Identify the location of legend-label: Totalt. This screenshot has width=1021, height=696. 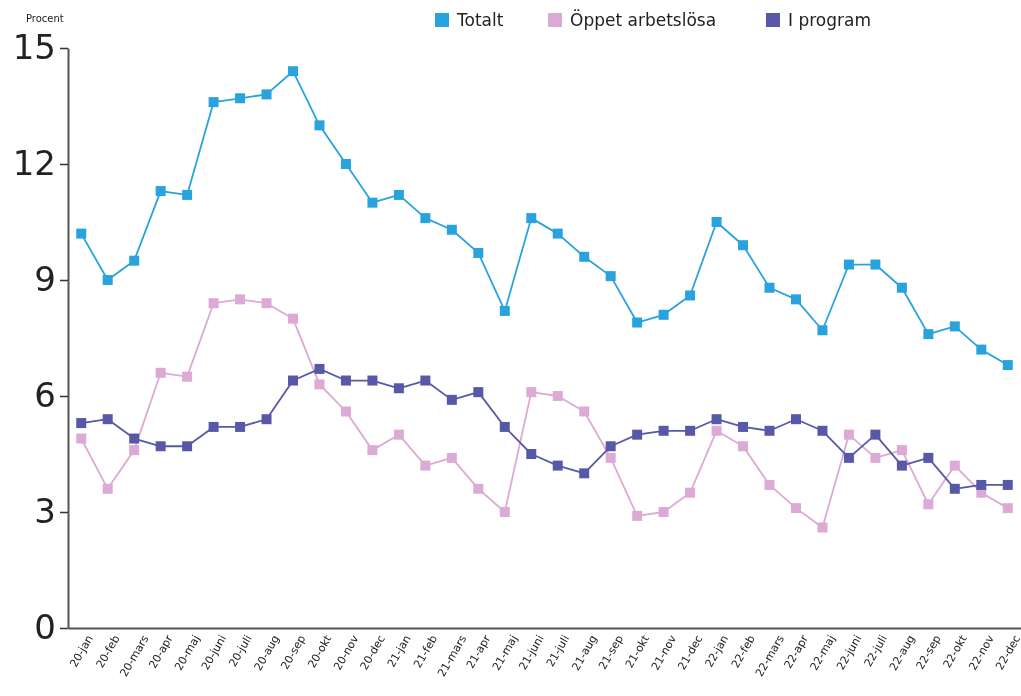
(480, 19).